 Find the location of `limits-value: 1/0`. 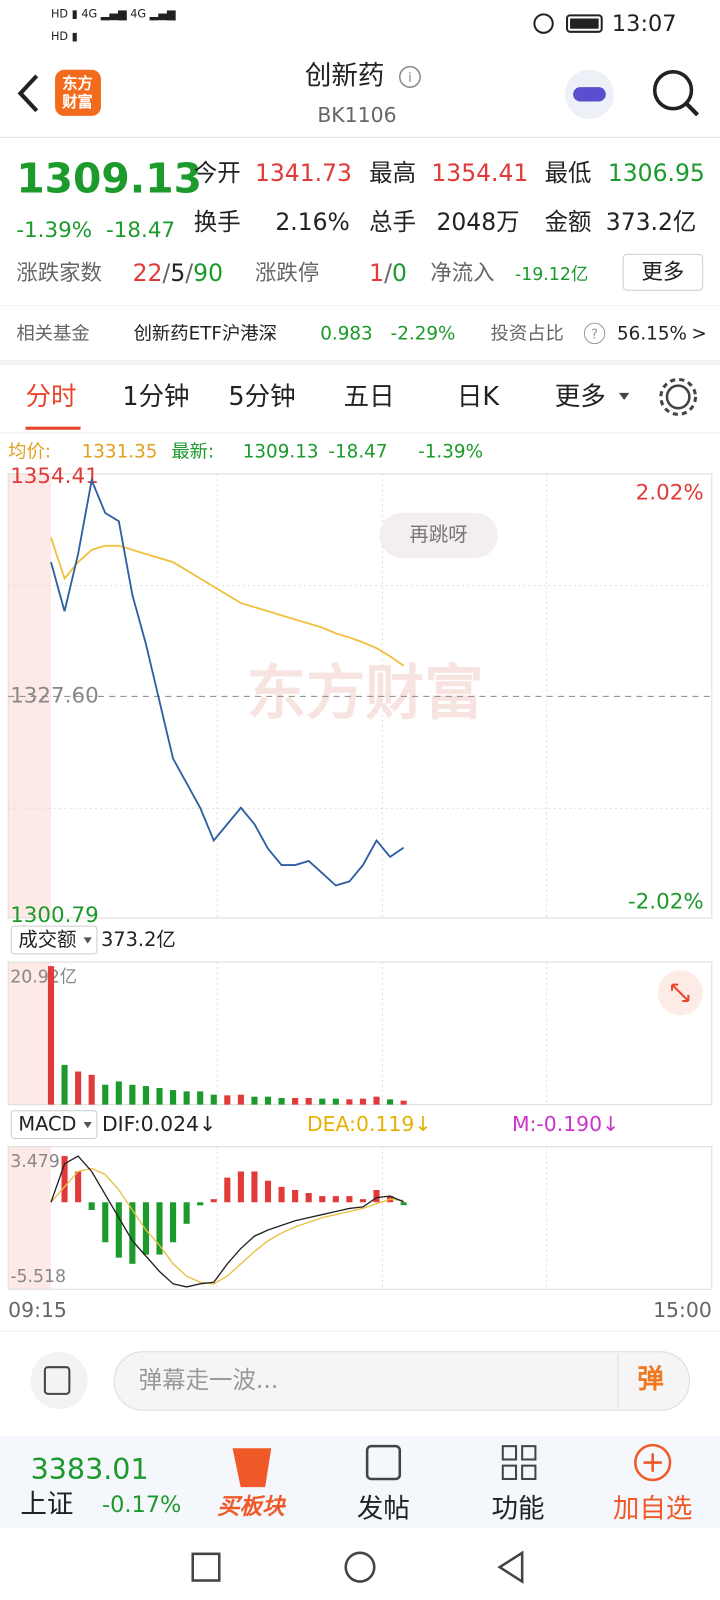

limits-value: 1/0 is located at coordinates (388, 272).